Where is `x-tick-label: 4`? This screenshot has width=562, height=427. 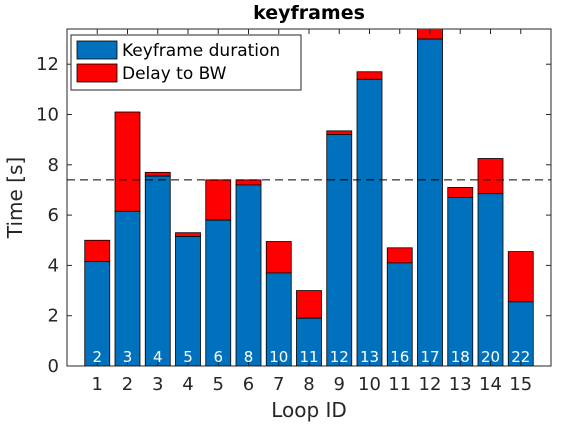
x-tick-label: 4 is located at coordinates (187, 384).